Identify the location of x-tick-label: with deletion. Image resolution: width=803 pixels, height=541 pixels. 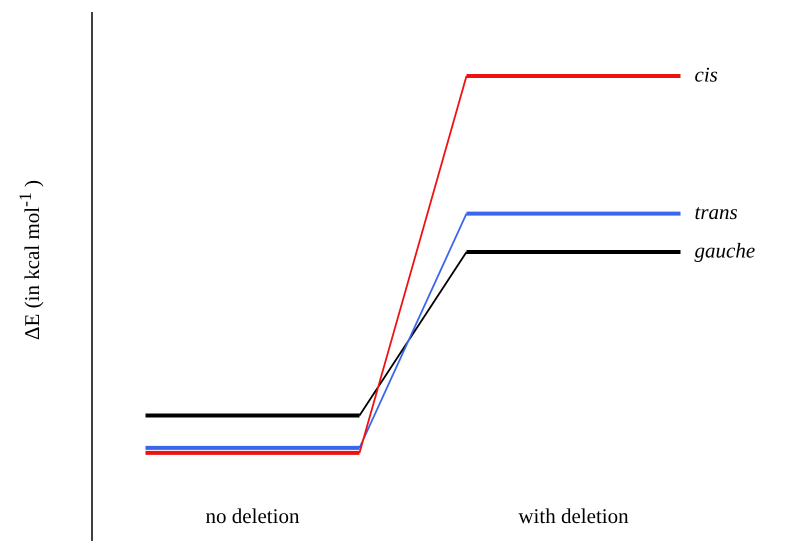
(574, 516).